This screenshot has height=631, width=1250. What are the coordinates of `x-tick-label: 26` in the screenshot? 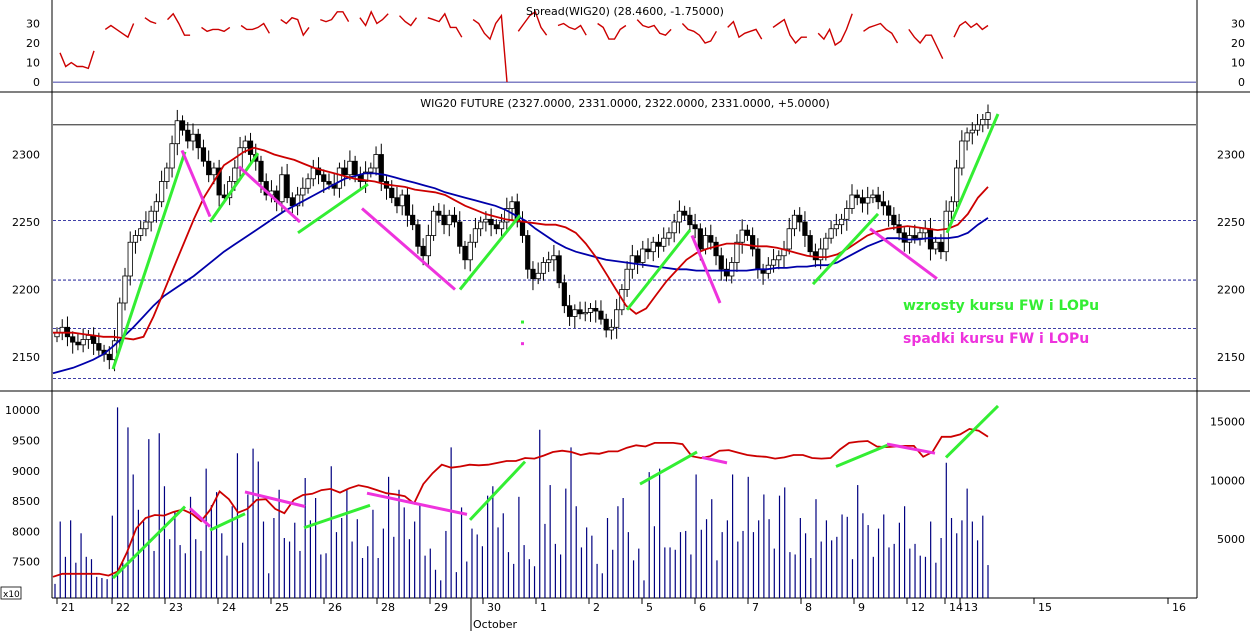 It's located at (335, 607).